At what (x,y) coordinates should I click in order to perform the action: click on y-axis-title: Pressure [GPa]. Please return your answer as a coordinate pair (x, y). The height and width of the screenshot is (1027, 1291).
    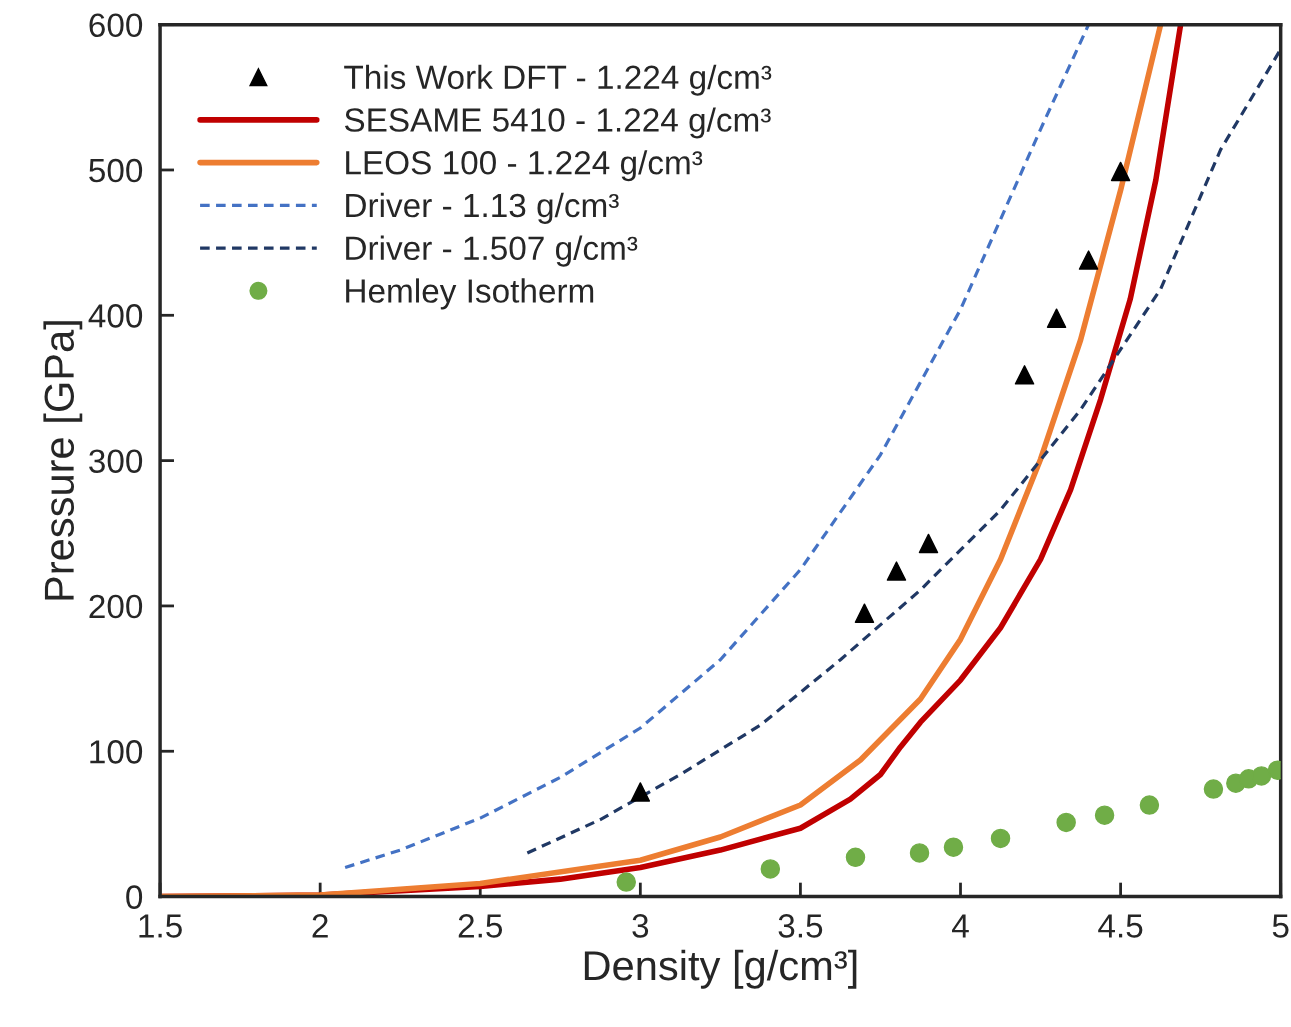
    Looking at the image, I should click on (63, 460).